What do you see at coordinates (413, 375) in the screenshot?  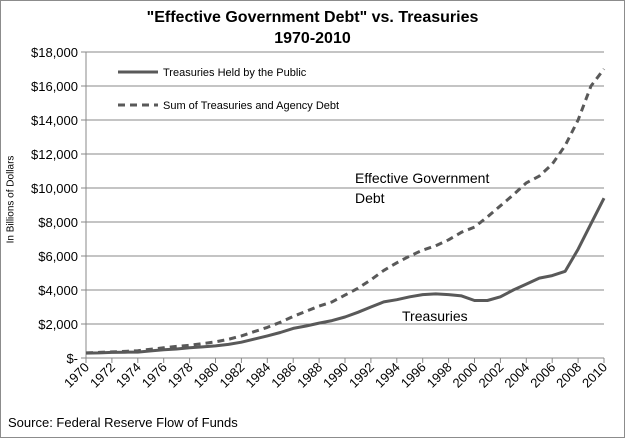 I see `x-tick-label: 1996` at bounding box center [413, 375].